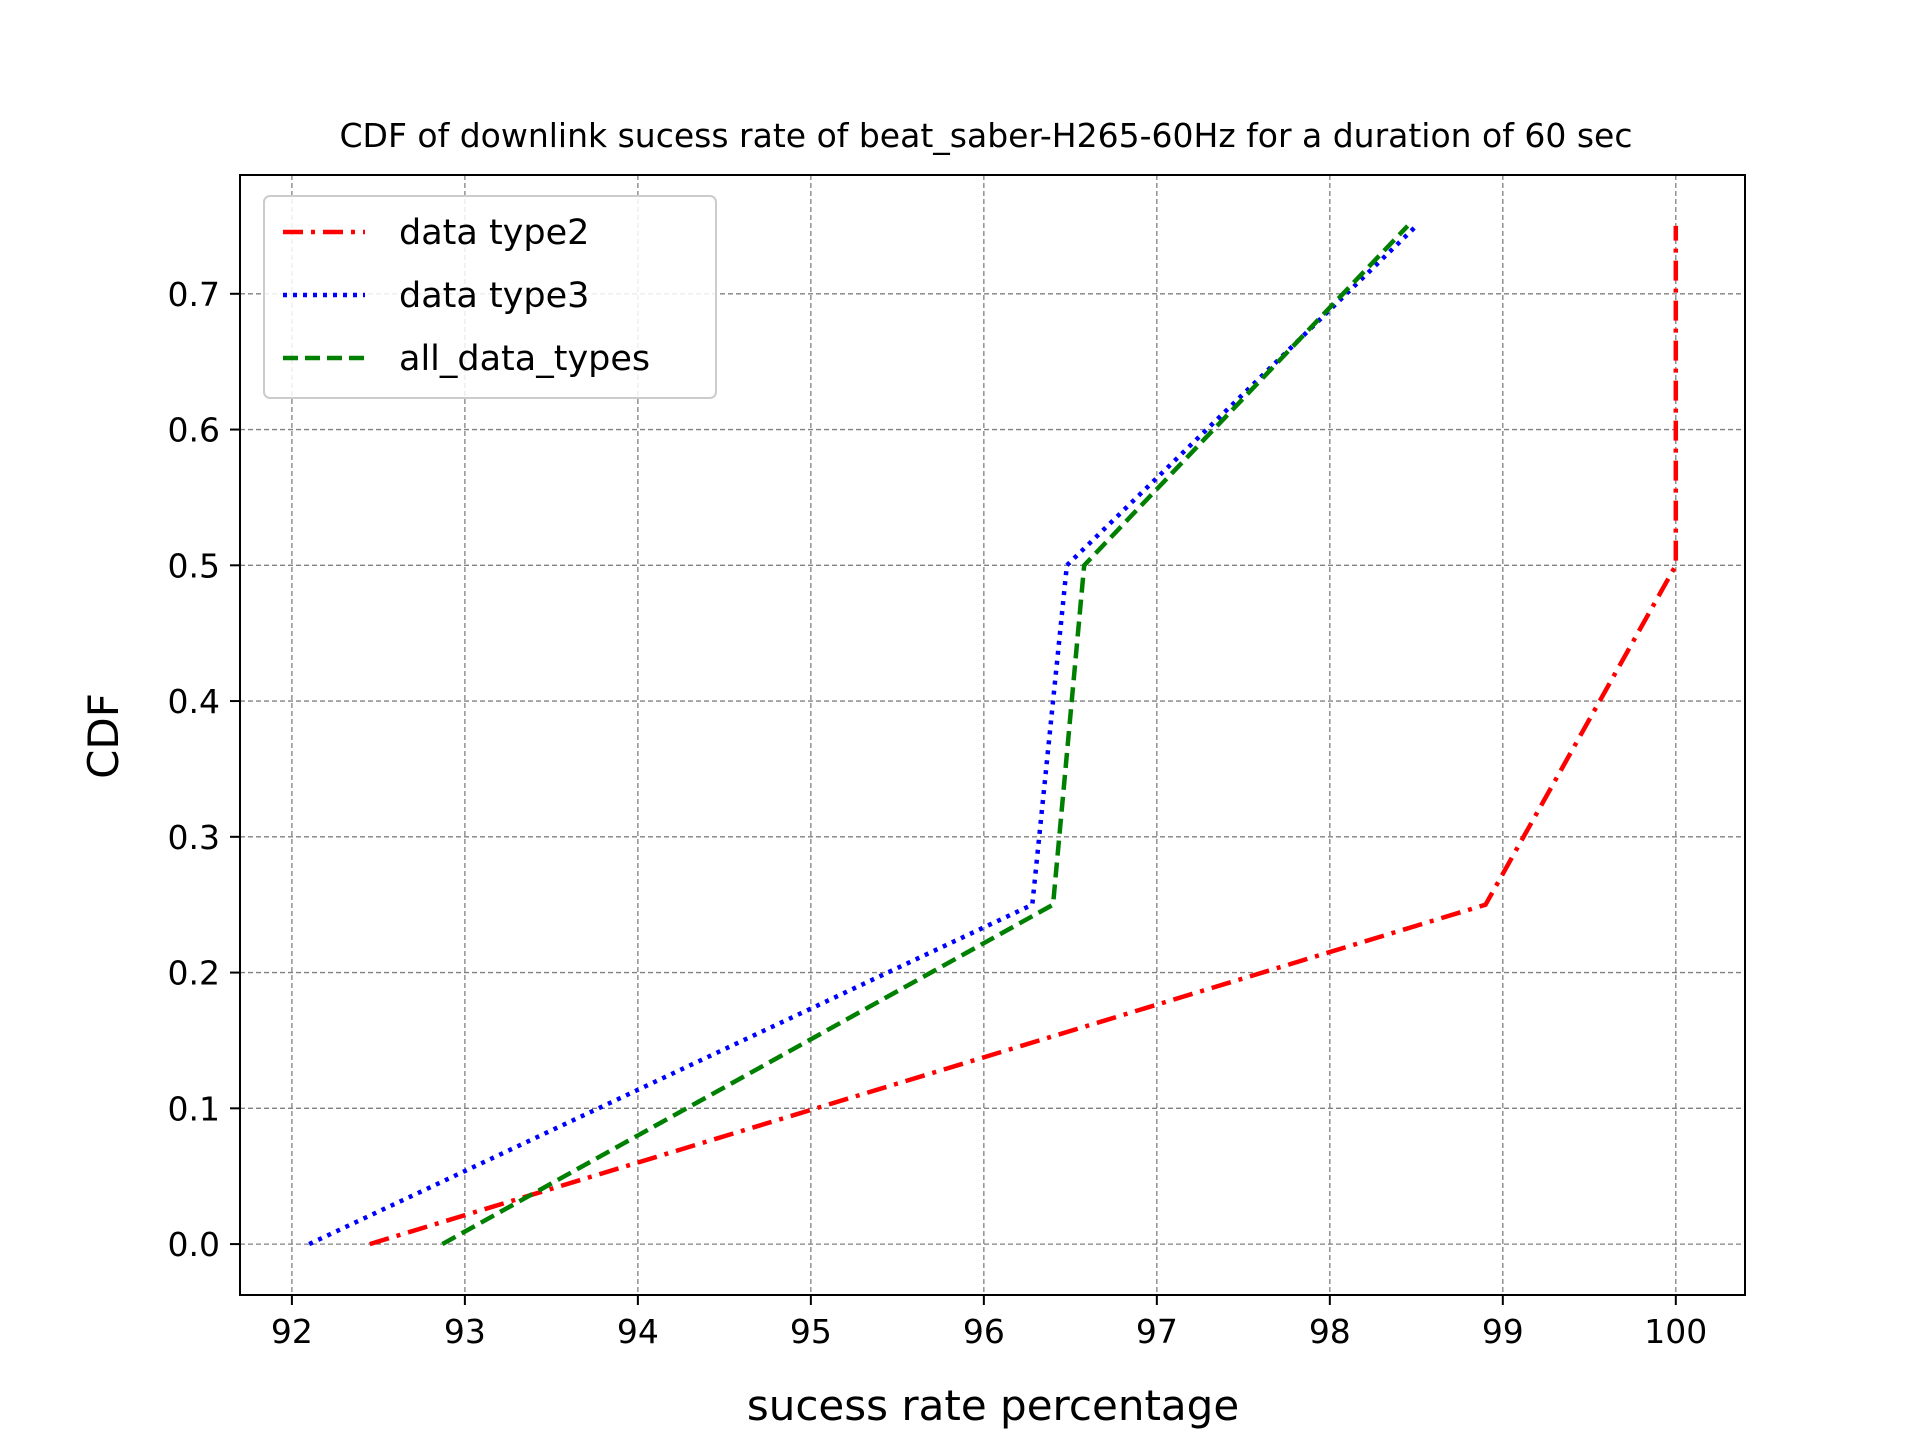 The width and height of the screenshot is (1920, 1440). I want to click on y-axis-label: CDF, so click(103, 736).